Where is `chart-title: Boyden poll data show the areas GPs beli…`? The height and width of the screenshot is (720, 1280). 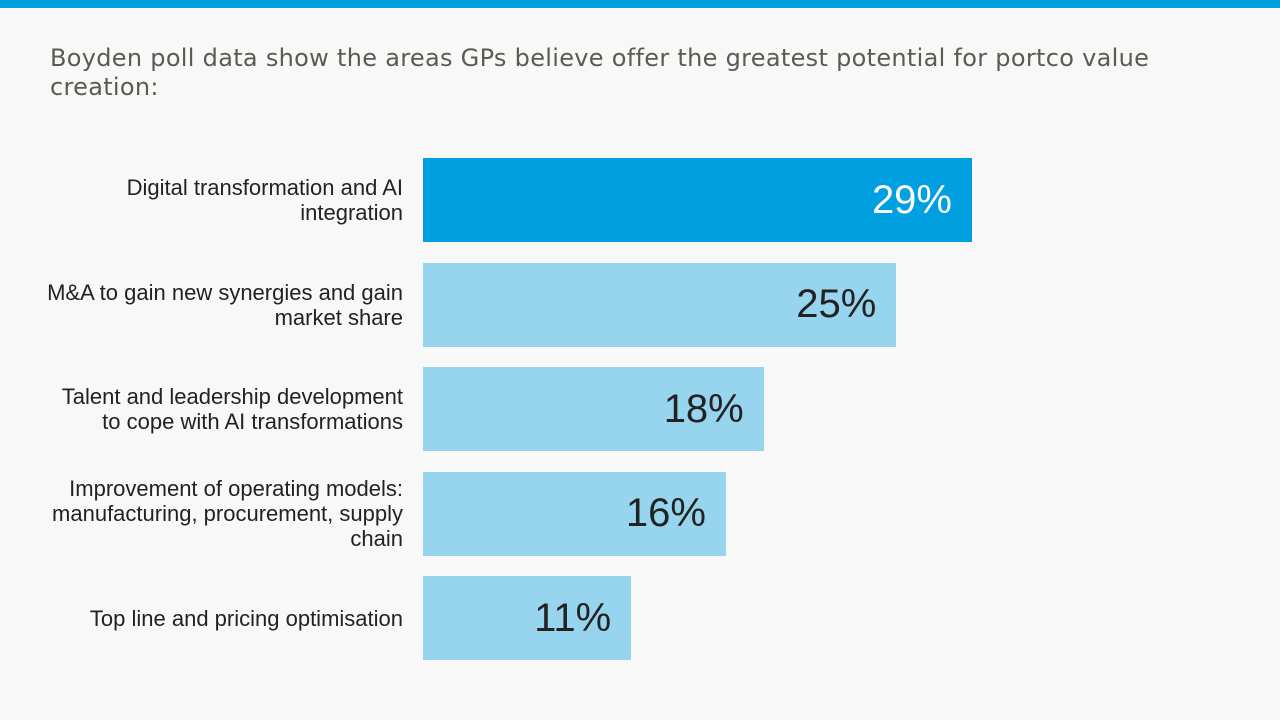 chart-title: Boyden poll data show the areas GPs beli… is located at coordinates (600, 72).